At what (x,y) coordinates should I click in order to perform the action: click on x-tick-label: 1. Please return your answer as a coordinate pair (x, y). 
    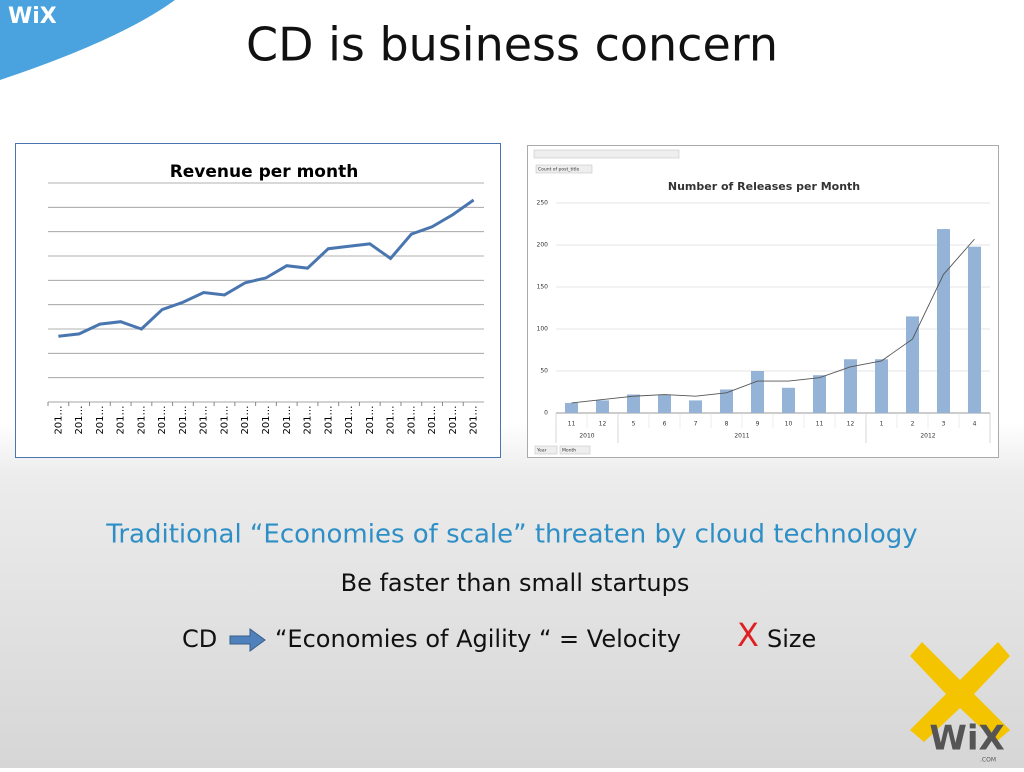
    Looking at the image, I should click on (882, 424).